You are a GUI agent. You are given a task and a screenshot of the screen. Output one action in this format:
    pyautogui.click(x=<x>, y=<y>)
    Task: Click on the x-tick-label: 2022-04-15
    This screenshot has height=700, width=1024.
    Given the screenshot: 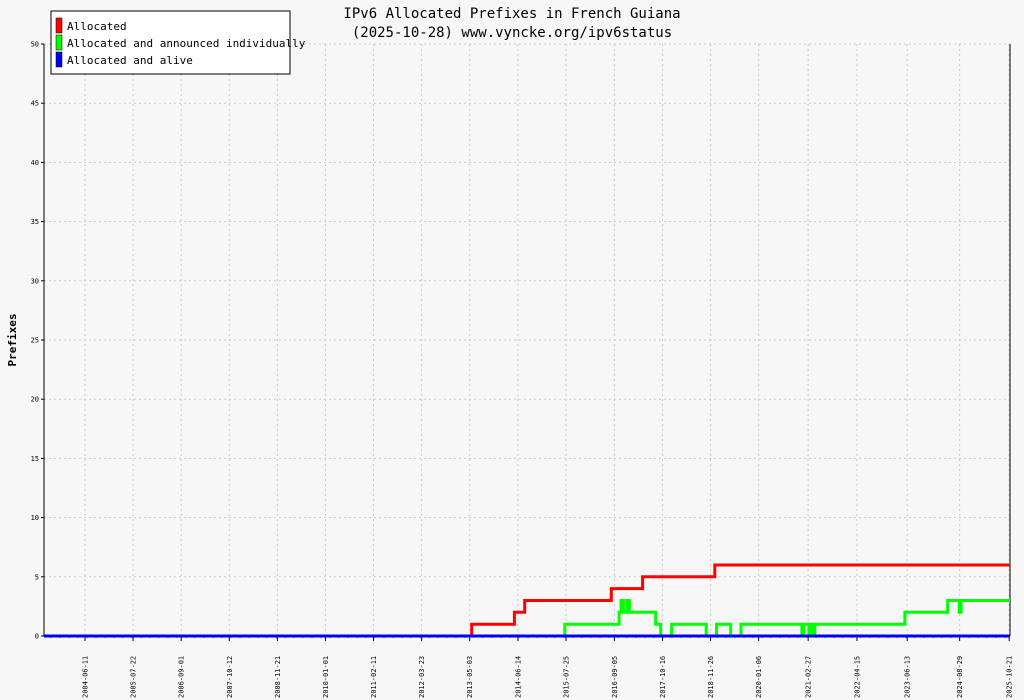 What is the action you would take?
    pyautogui.click(x=857, y=677)
    